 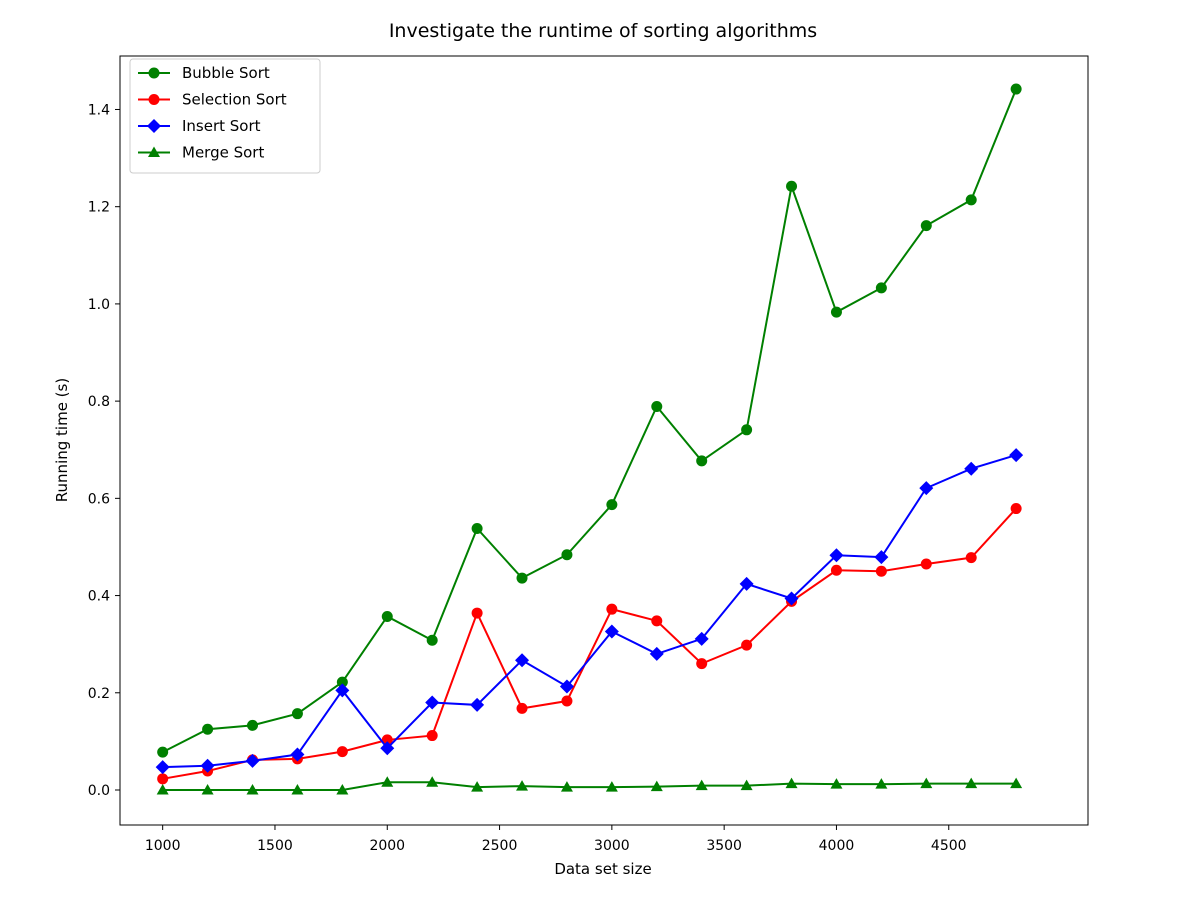 What do you see at coordinates (163, 846) in the screenshot?
I see `x-tick-label: 1000` at bounding box center [163, 846].